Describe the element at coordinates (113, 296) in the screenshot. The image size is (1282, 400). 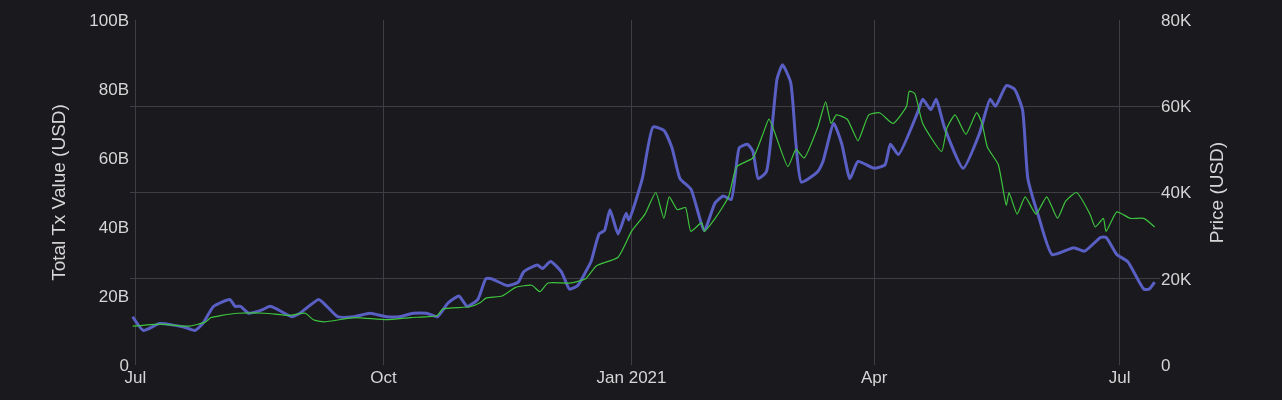
I see `y-tick-label: 20B` at that location.